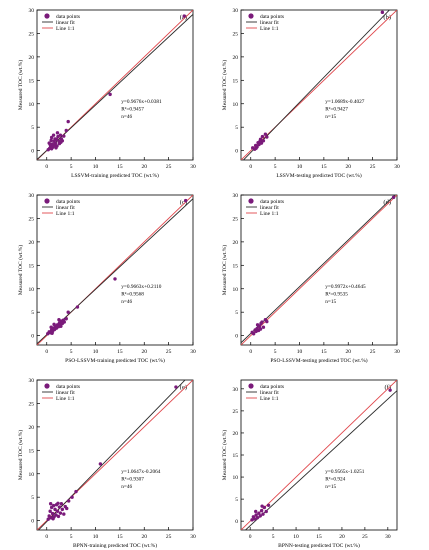  Describe the element at coordinates (388, 387) in the screenshot. I see `panel-label: (f)` at that location.